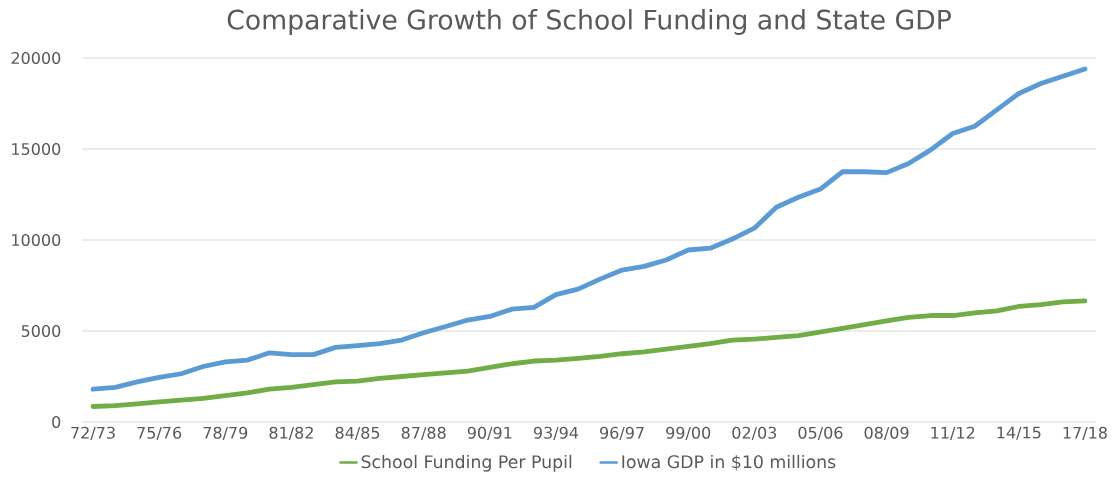  What do you see at coordinates (589, 22) in the screenshot?
I see `chart-title: Comparative Growth of School Funding and State GDP` at bounding box center [589, 22].